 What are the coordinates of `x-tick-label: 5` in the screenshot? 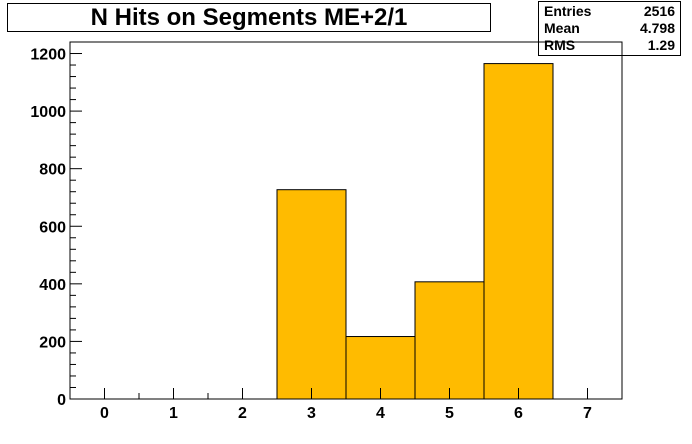 It's located at (449, 413).